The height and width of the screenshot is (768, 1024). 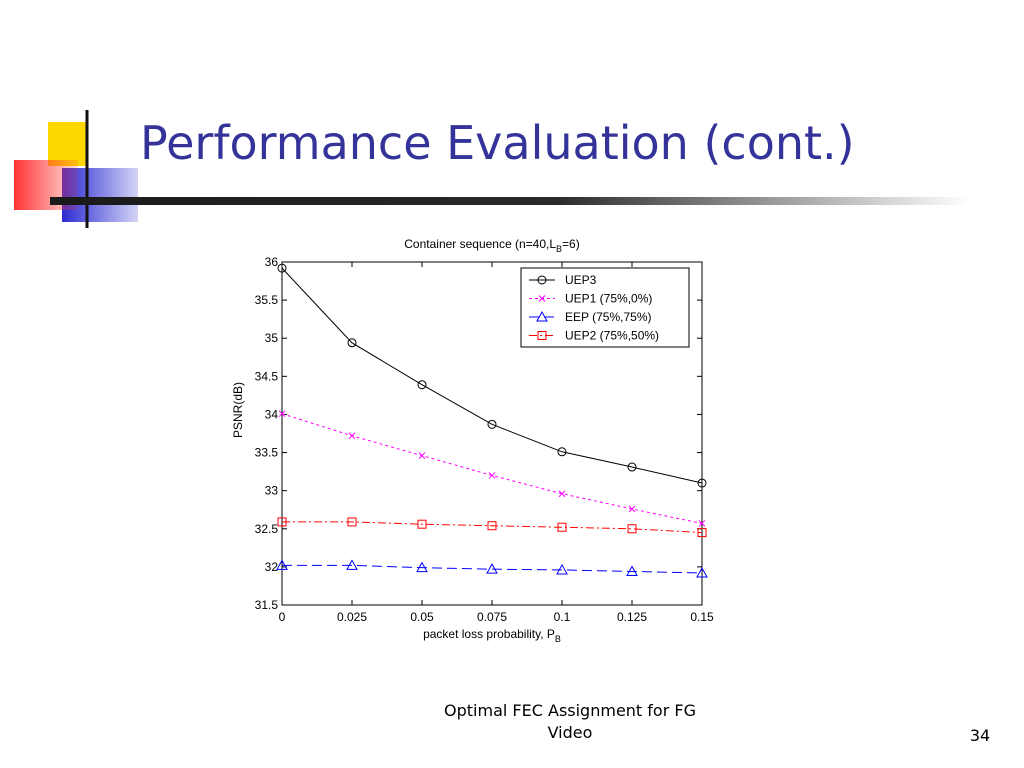 I want to click on footer-line-1: Optimal FEC Assignment for FG, so click(x=570, y=710).